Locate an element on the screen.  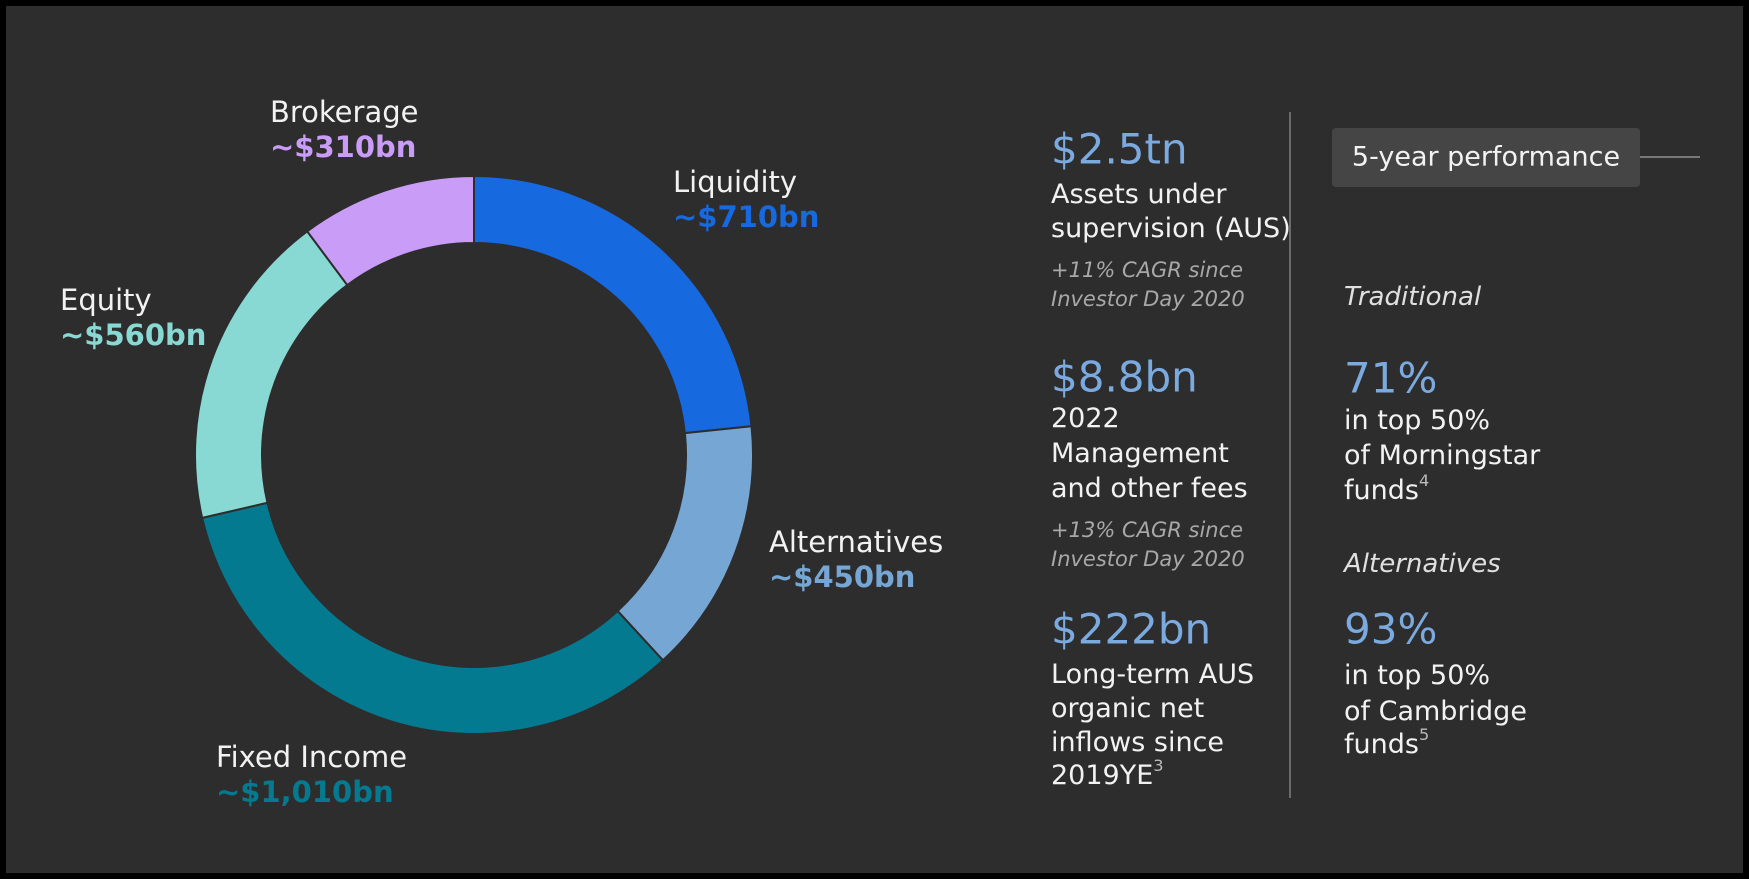
text: of Morningstar is located at coordinates (1442, 455).